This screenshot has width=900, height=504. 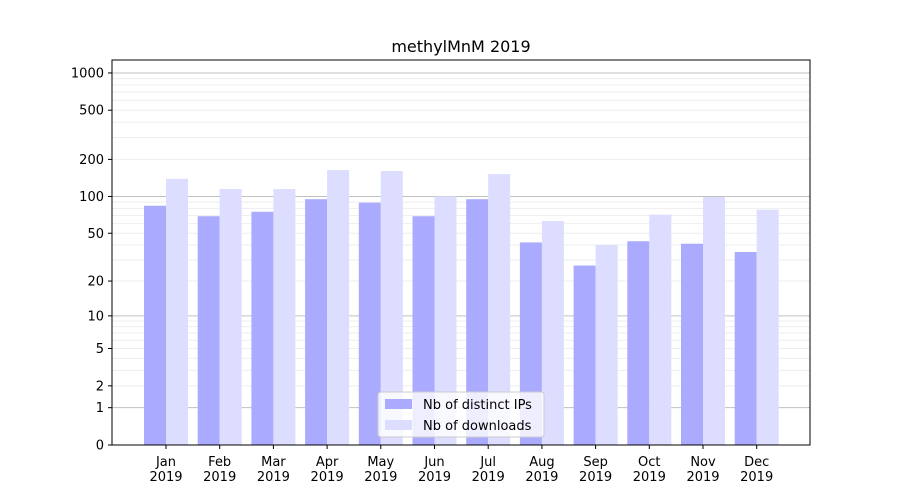 What do you see at coordinates (91, 197) in the screenshot?
I see `y-tick-label: 100` at bounding box center [91, 197].